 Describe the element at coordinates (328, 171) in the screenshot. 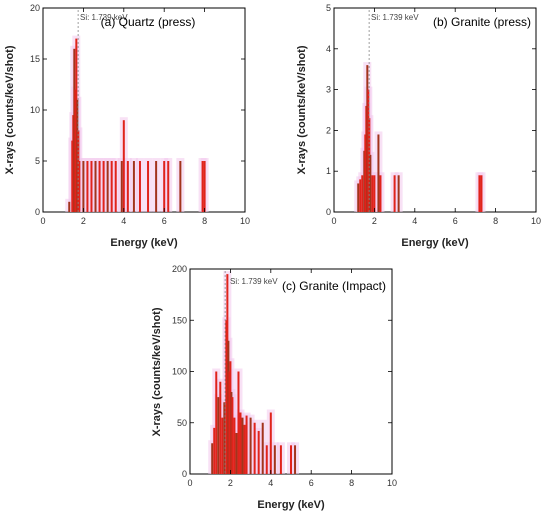

I see `y-tick-label: 1` at that location.